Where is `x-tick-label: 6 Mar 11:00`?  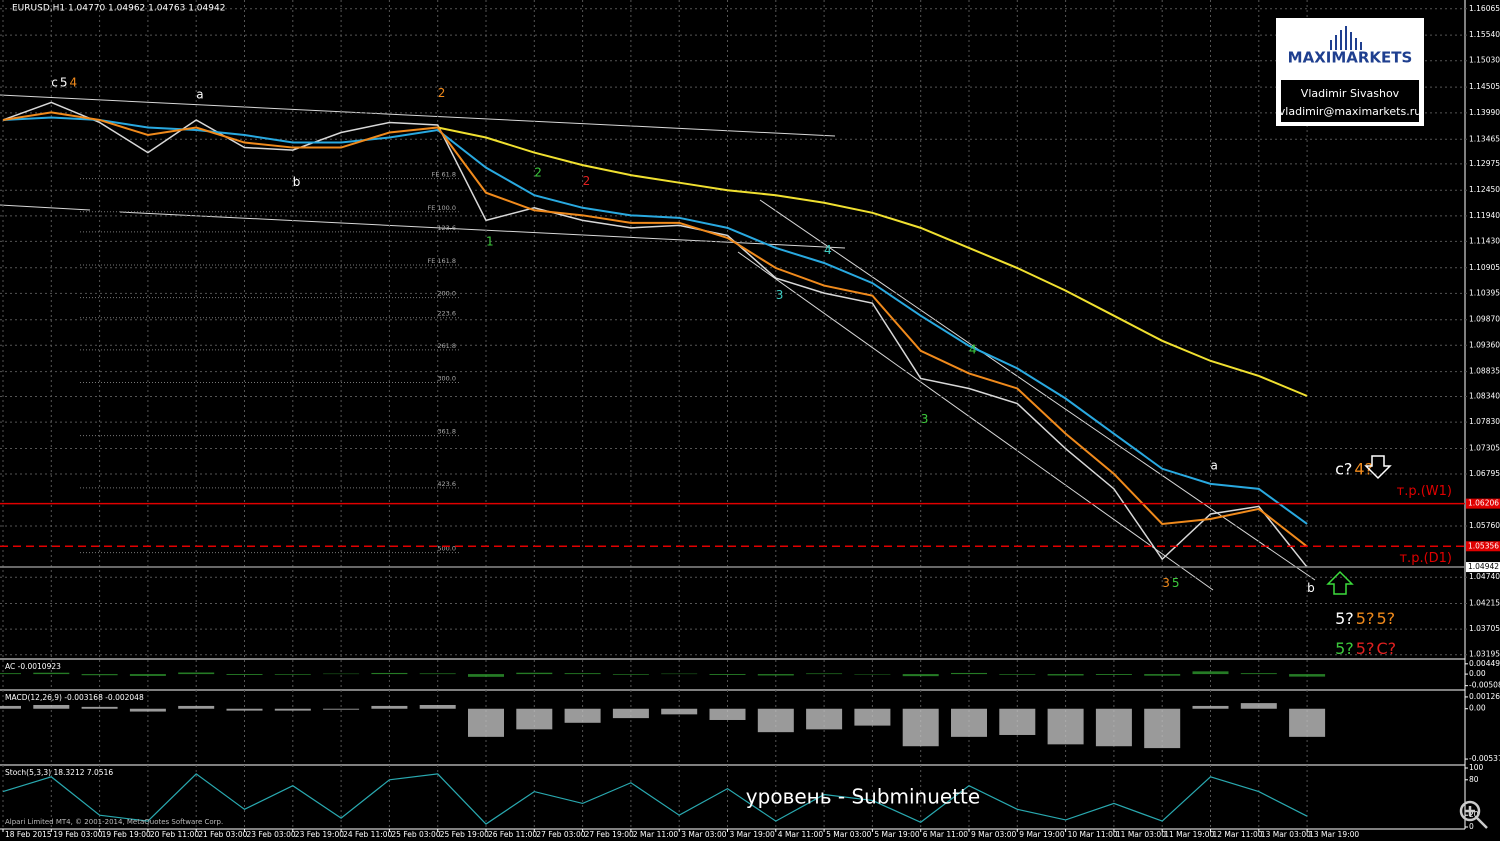
x-tick-label: 6 Mar 11:00 is located at coordinates (946, 834).